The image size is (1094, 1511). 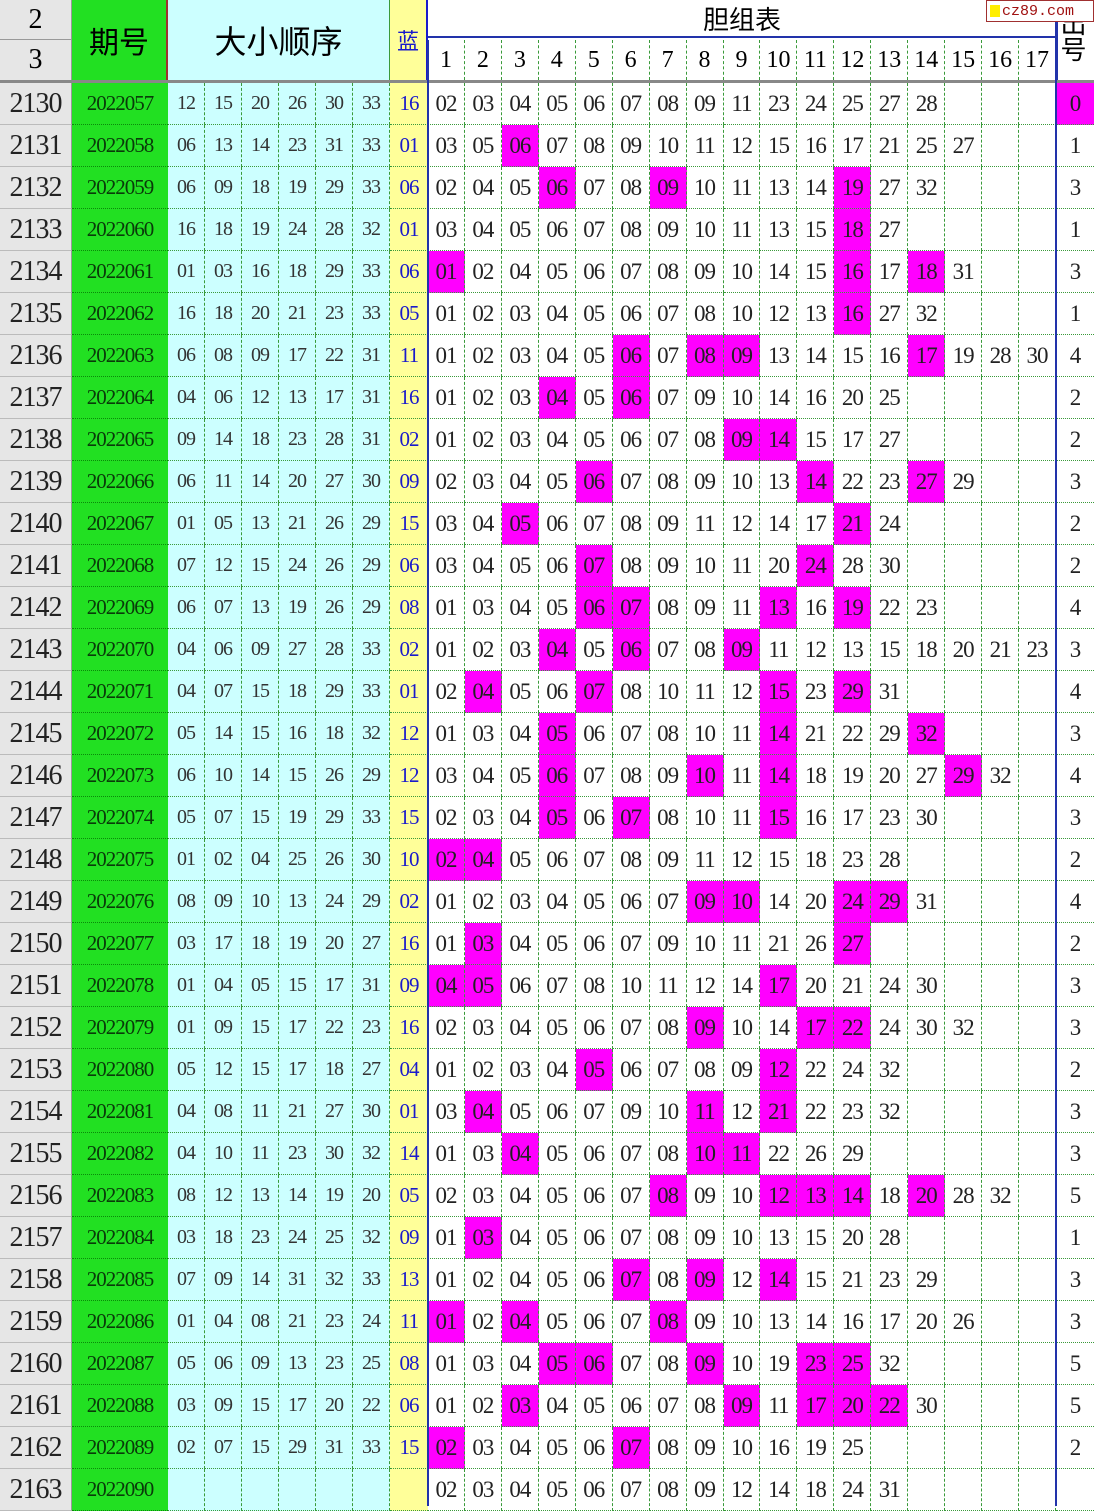 What do you see at coordinates (186, 986) in the screenshot?
I see `sorted-number-cell: 01` at bounding box center [186, 986].